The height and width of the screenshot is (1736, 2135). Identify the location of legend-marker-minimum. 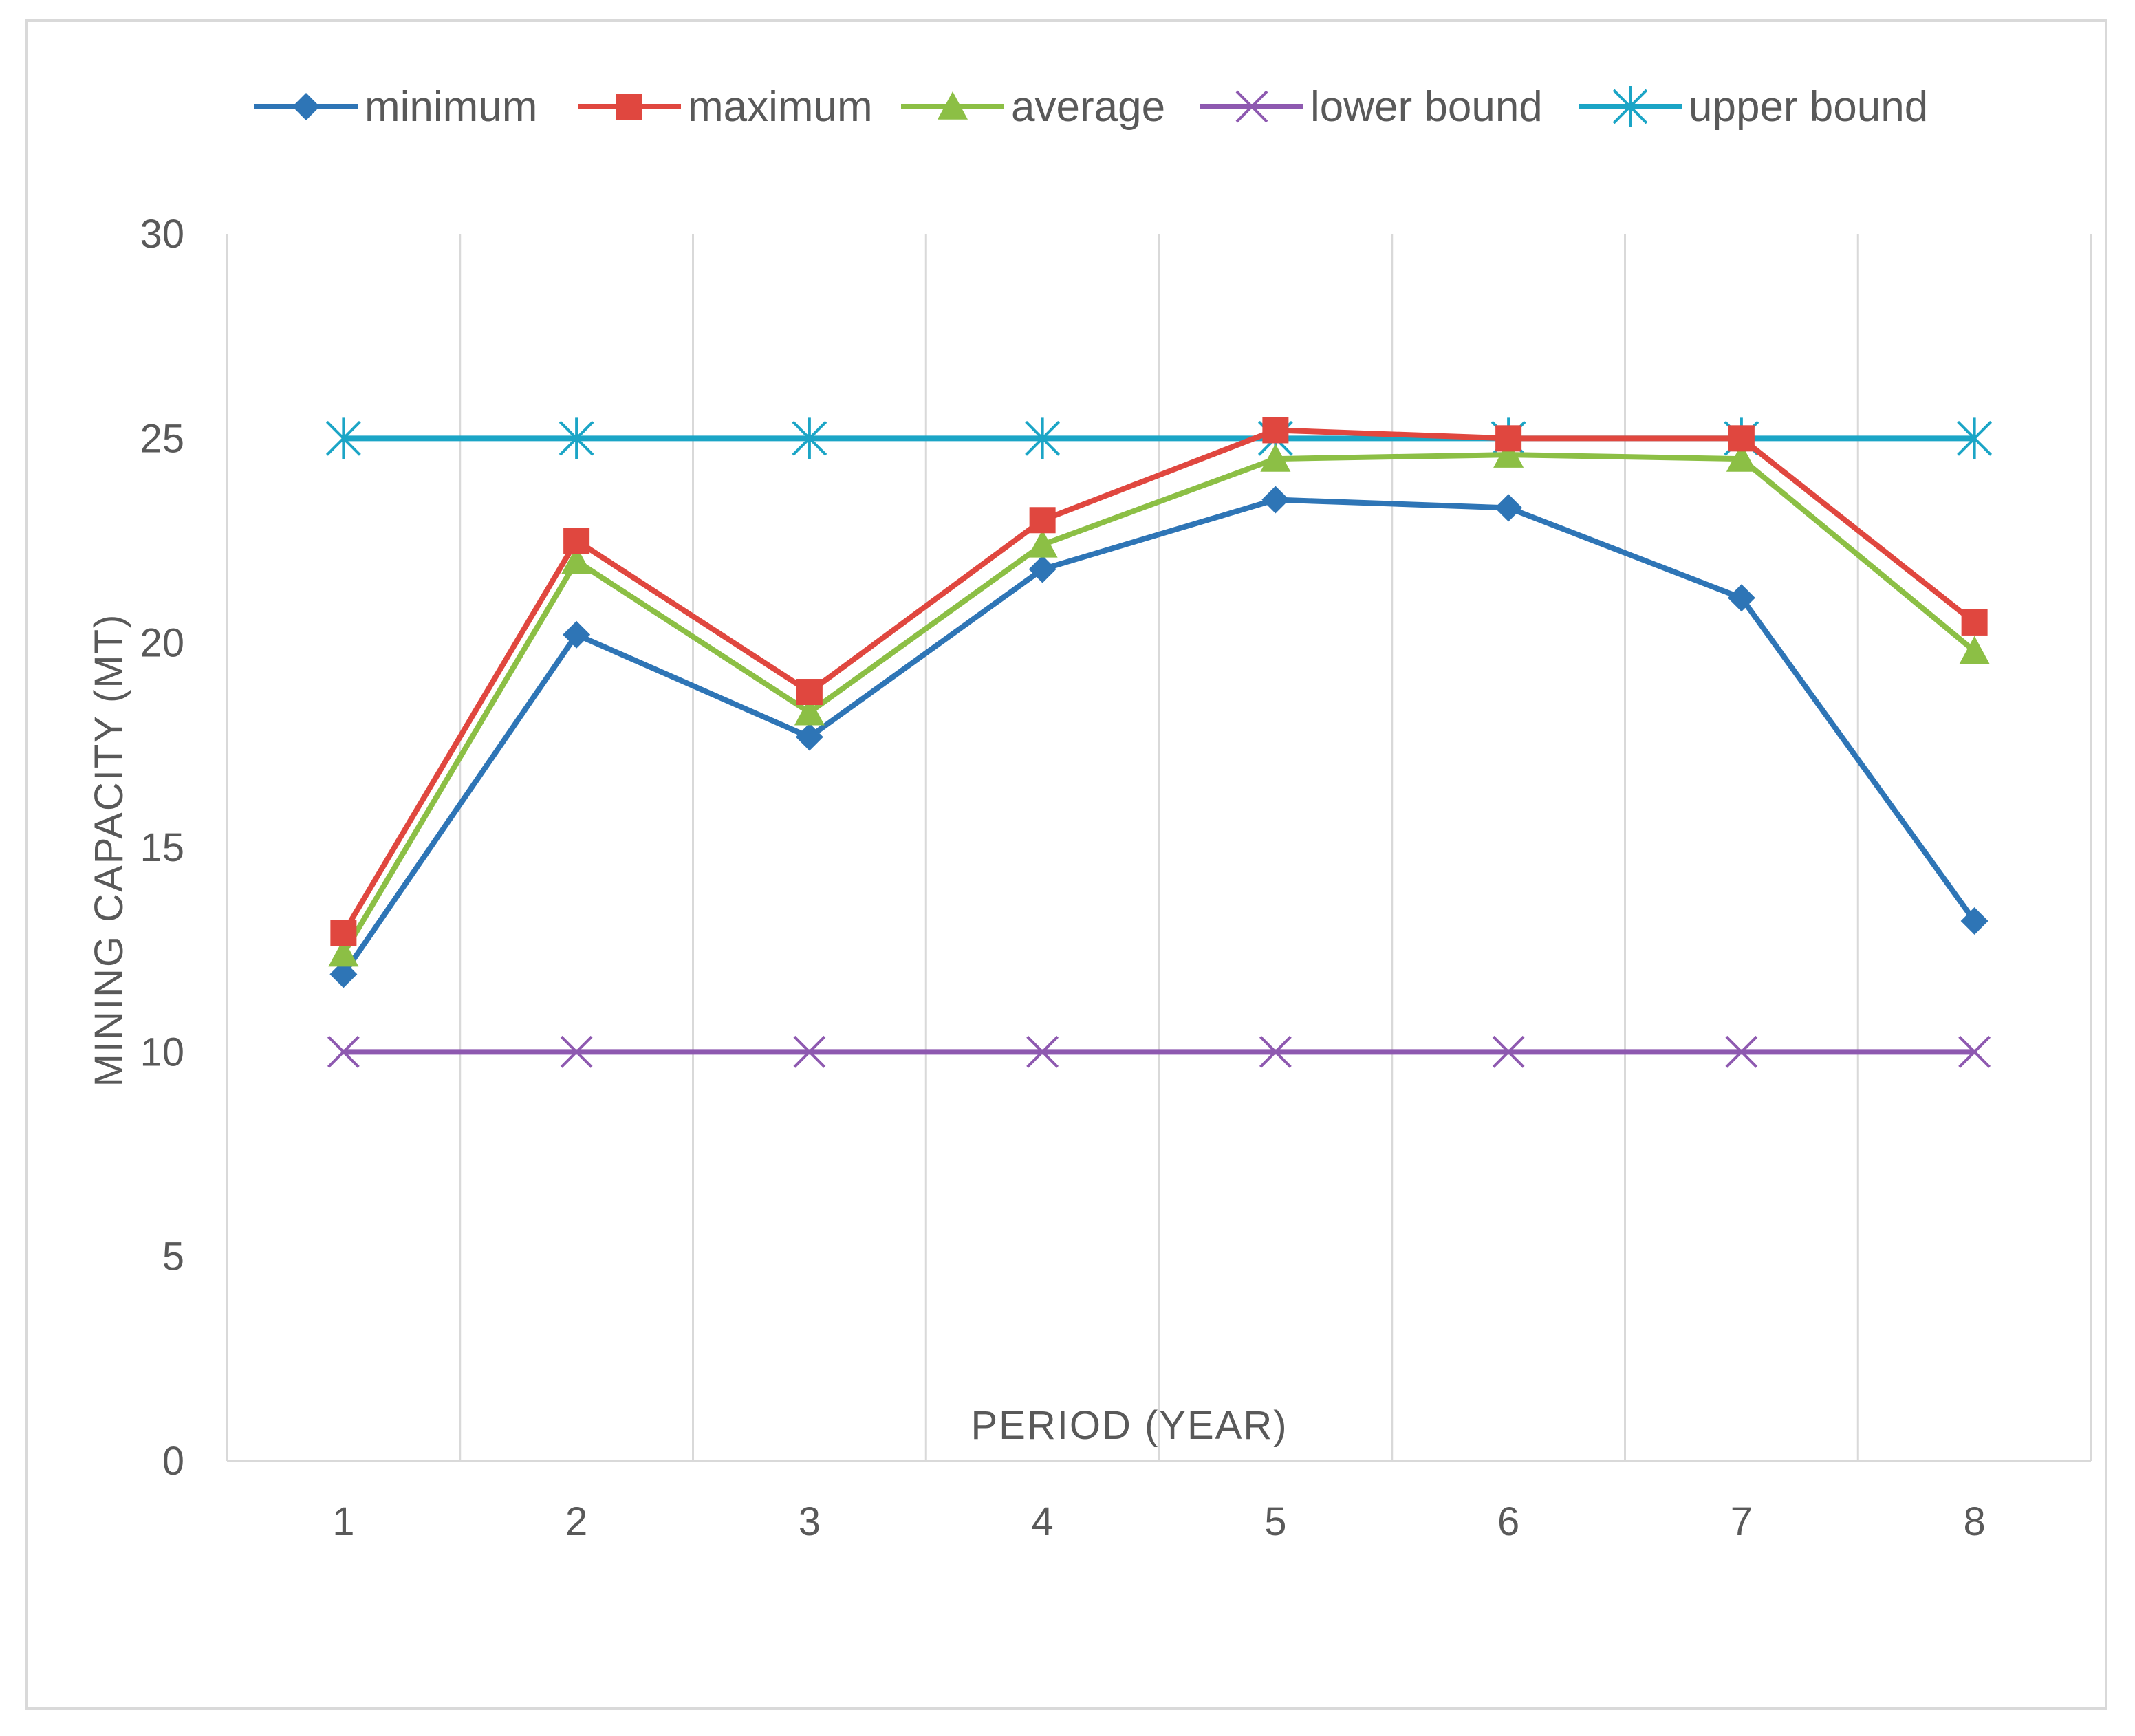
(306, 106).